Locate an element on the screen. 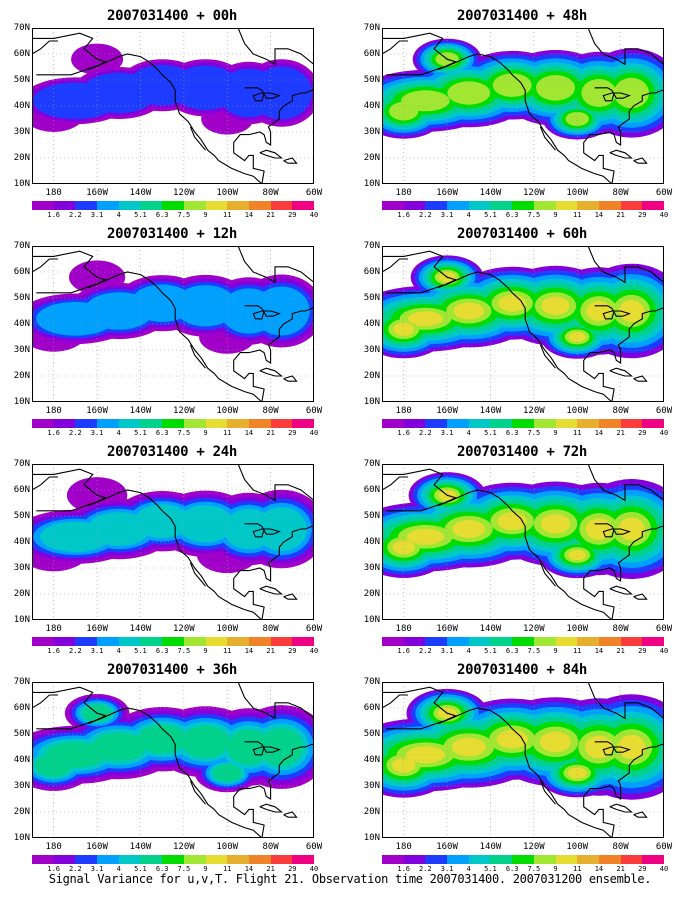 This screenshot has width=700, height=900. panel-title: 2007031400 + 24h is located at coordinates (172, 452).